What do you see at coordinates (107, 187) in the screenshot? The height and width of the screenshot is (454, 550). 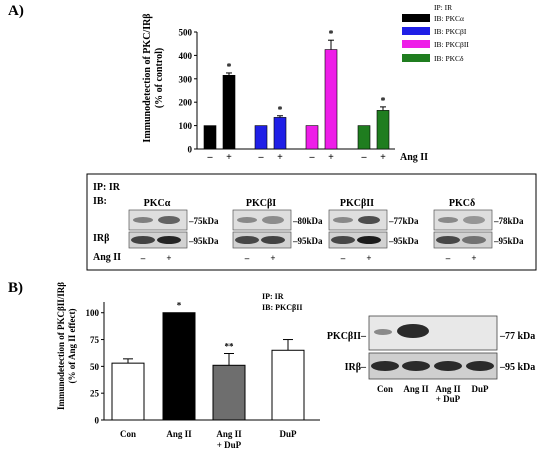 I see `blot-ip-label: IP: IR` at bounding box center [107, 187].